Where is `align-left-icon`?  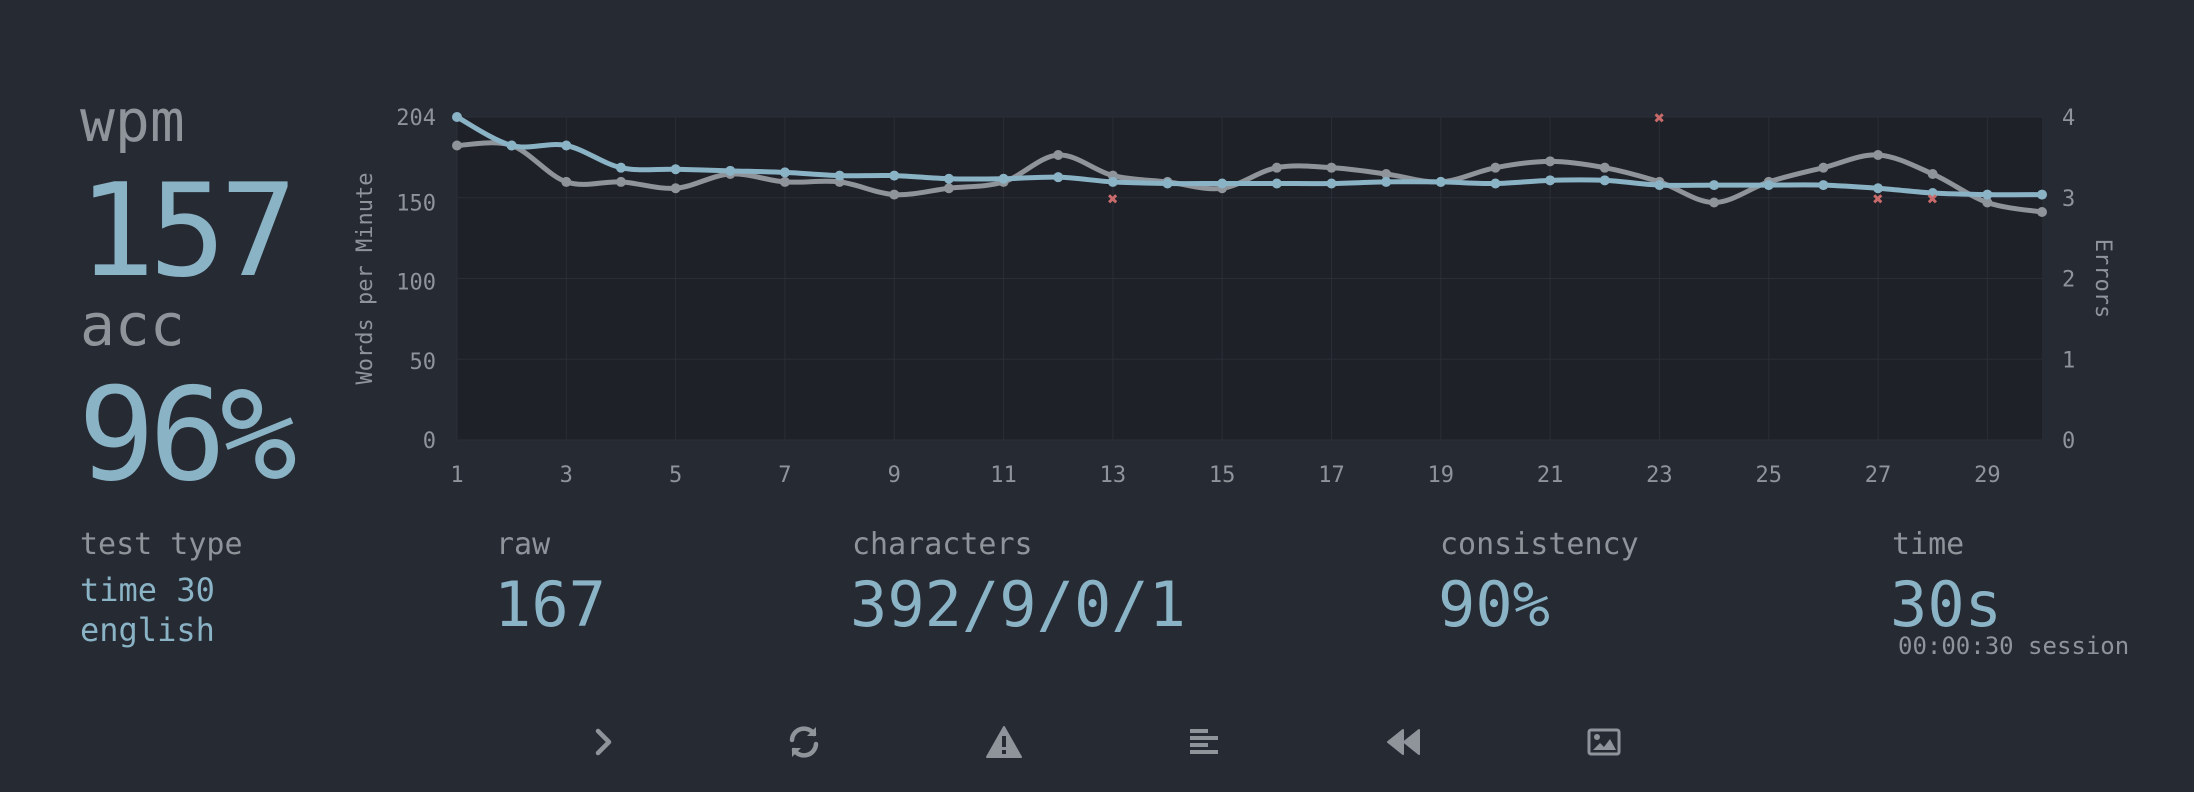 align-left-icon is located at coordinates (1204, 741).